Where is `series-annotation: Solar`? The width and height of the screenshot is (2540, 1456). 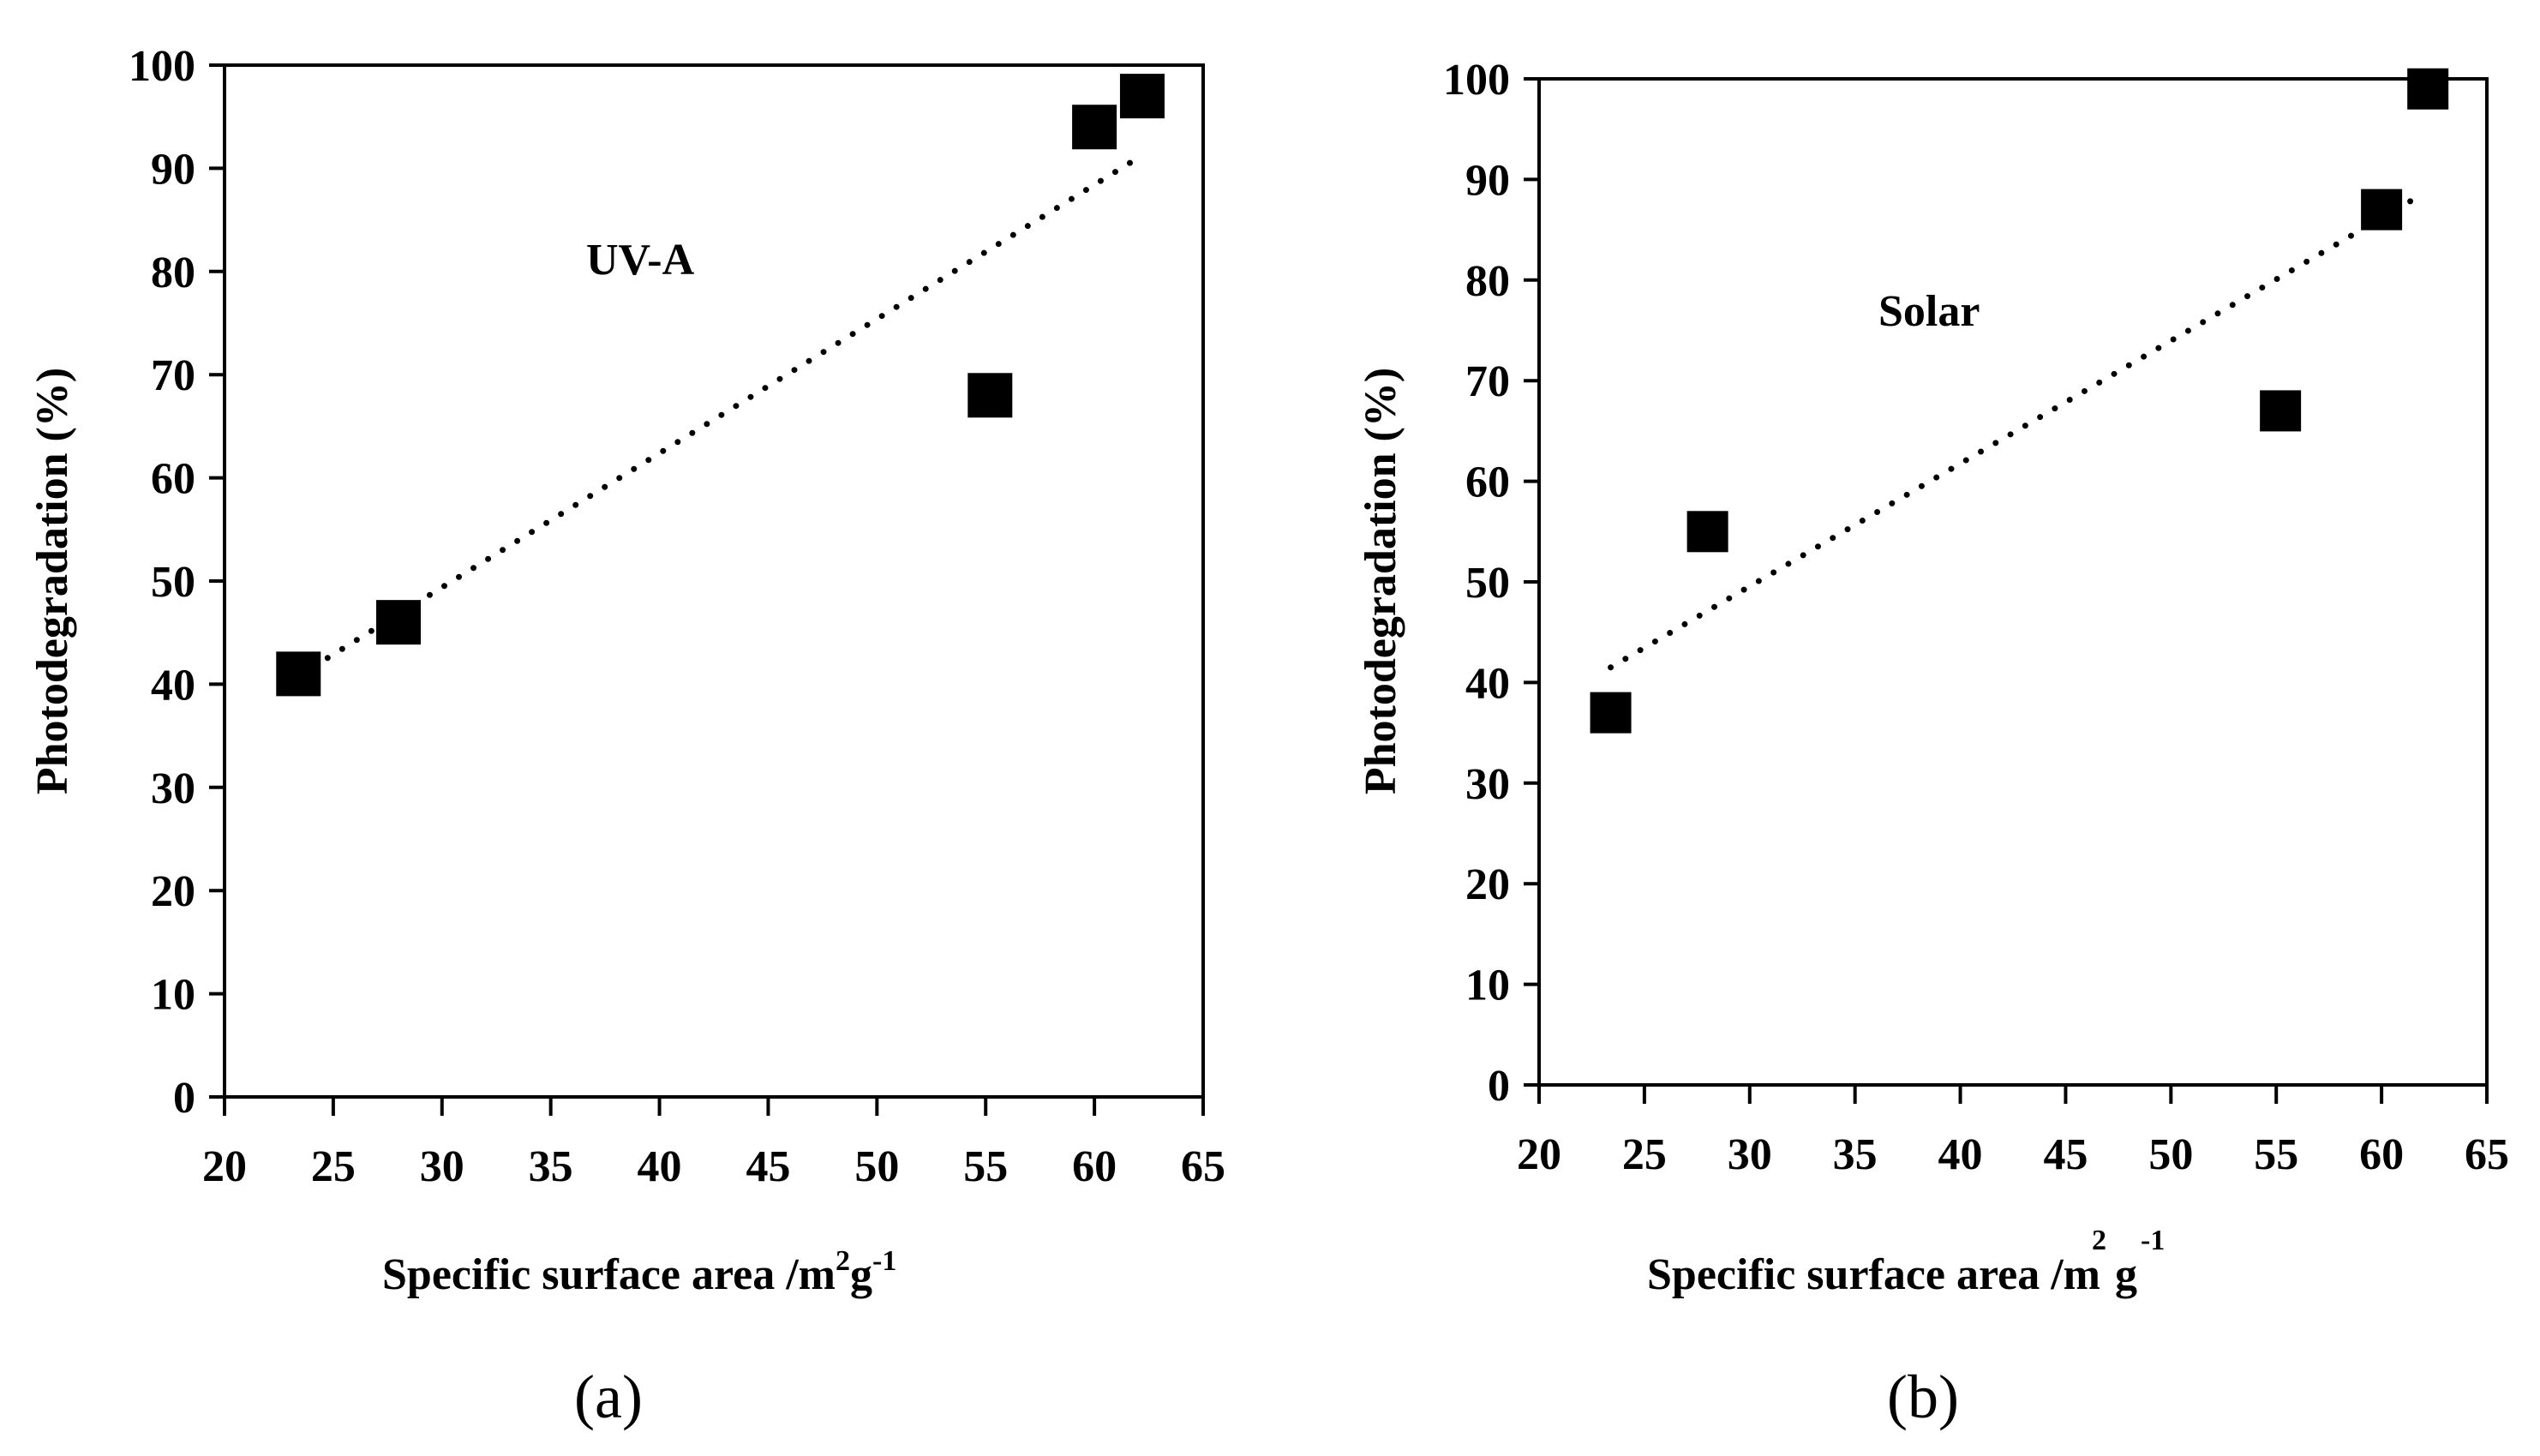
series-annotation: Solar is located at coordinates (1929, 311).